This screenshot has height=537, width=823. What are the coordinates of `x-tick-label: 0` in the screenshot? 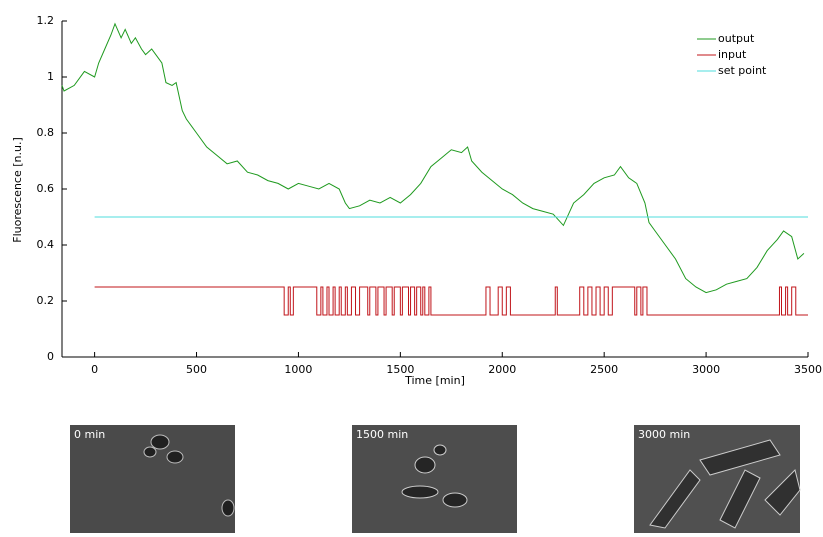 It's located at (94, 369).